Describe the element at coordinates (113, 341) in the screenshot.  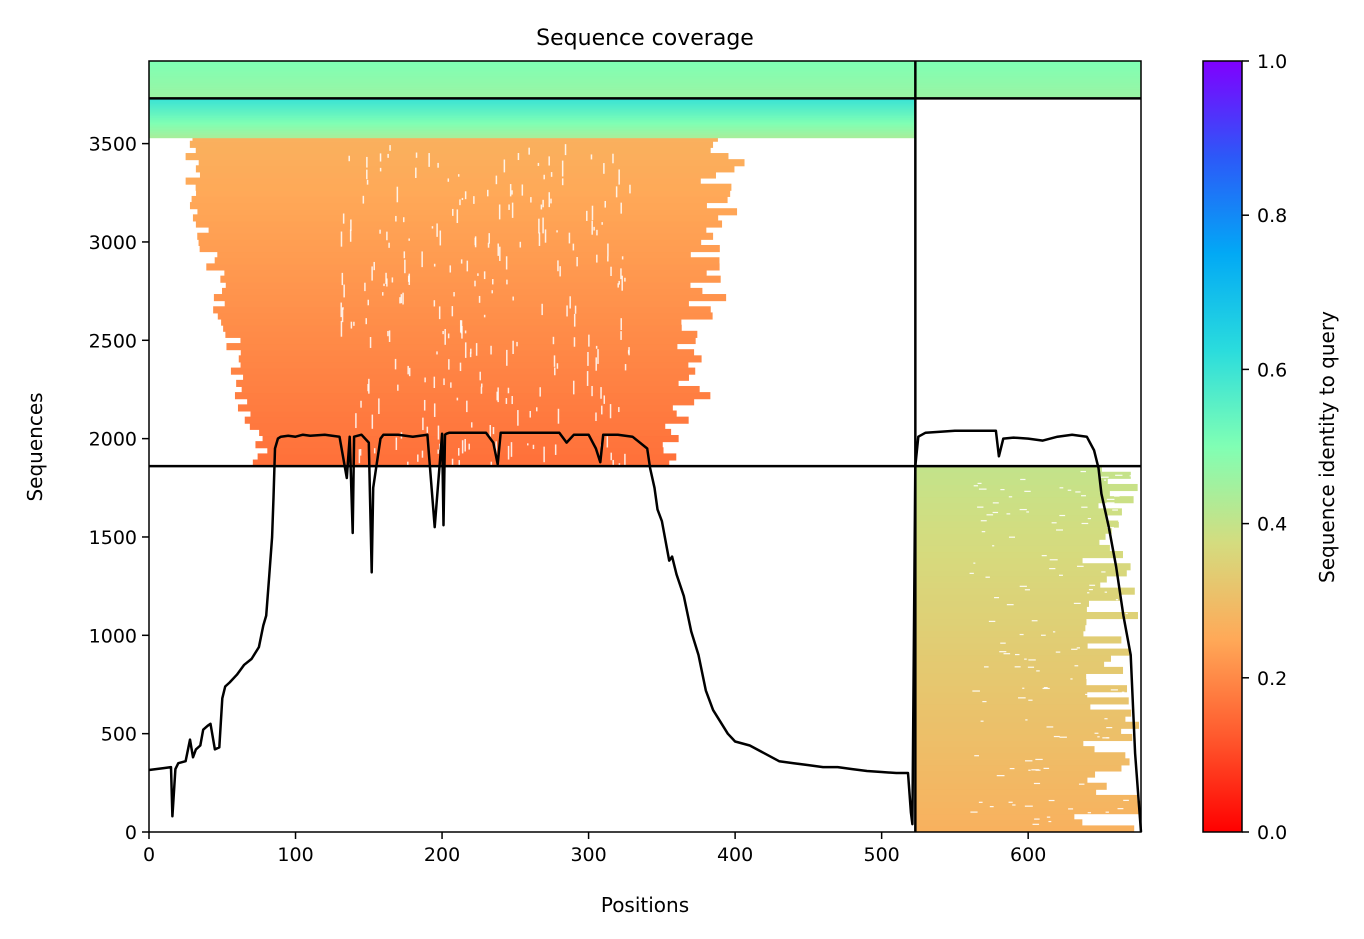
I see `y-tick-label: 2500` at that location.